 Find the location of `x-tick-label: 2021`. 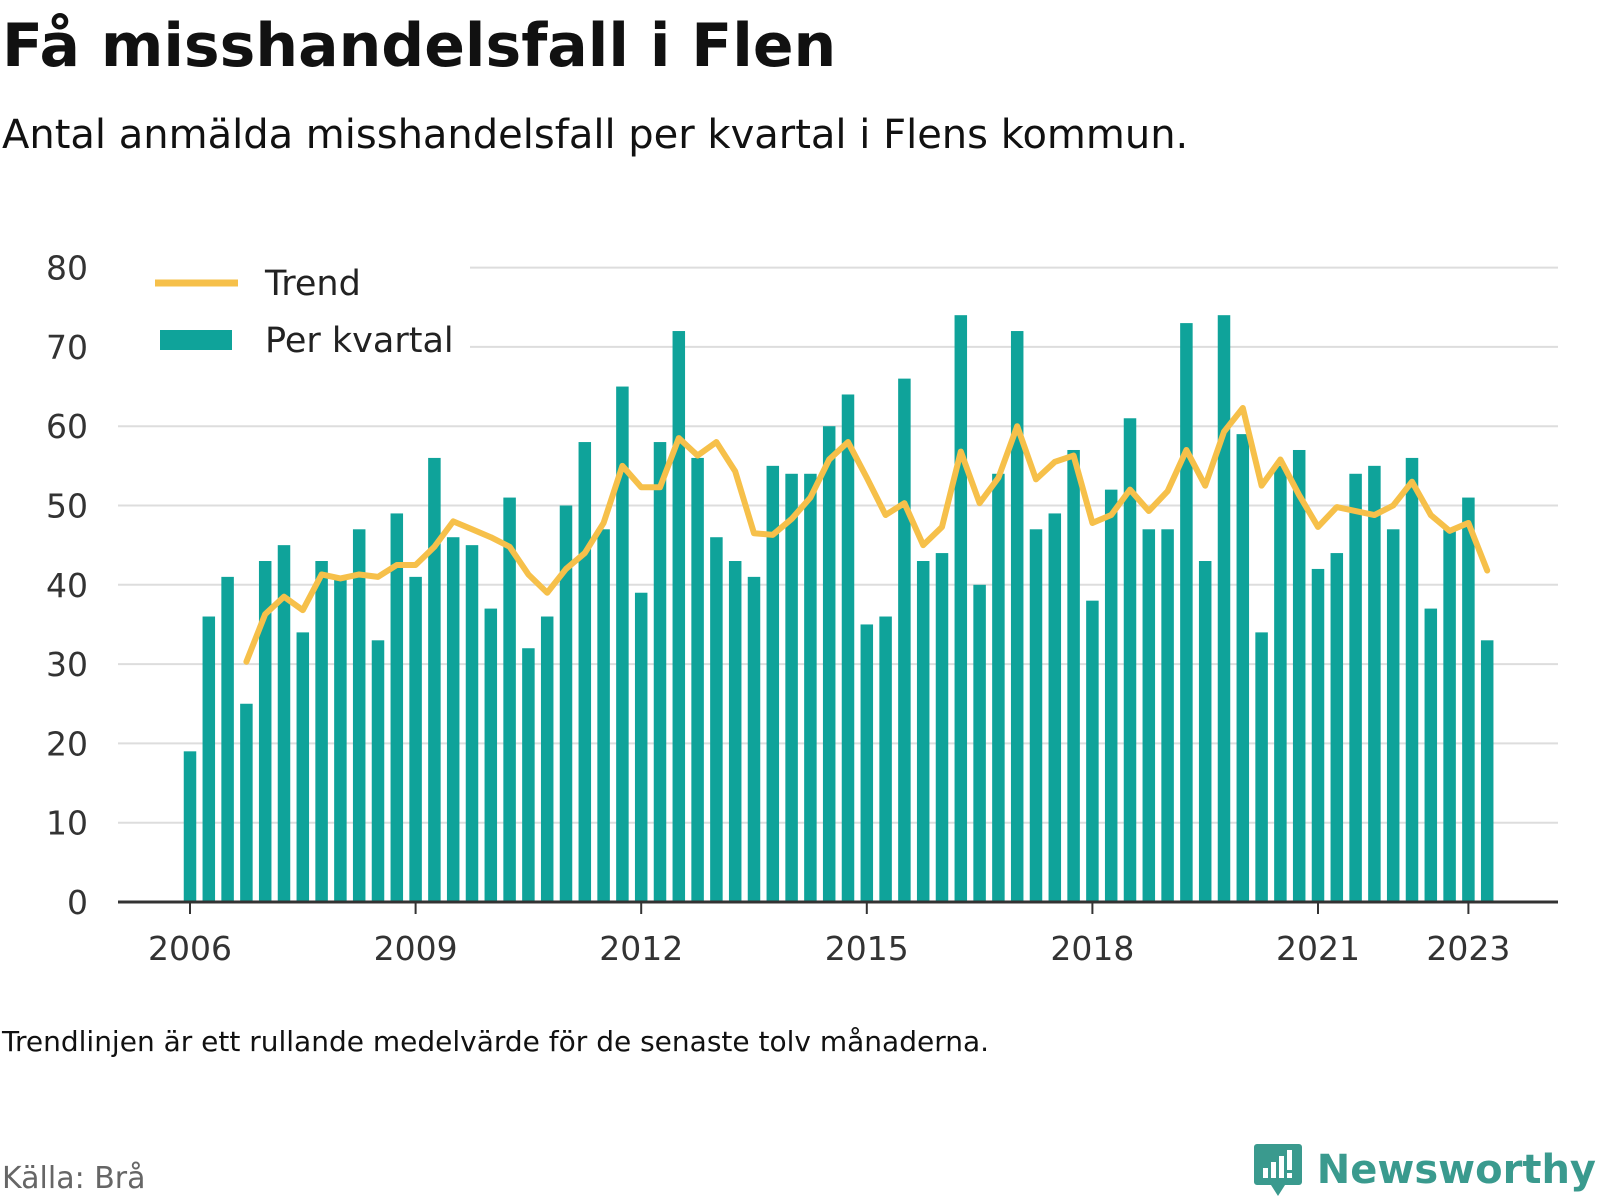

x-tick-label: 2021 is located at coordinates (1318, 948).